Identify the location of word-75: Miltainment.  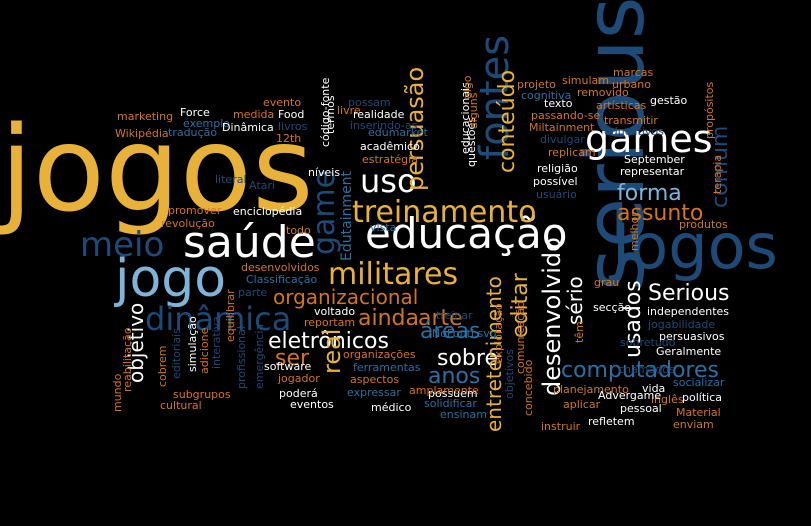
(562, 127).